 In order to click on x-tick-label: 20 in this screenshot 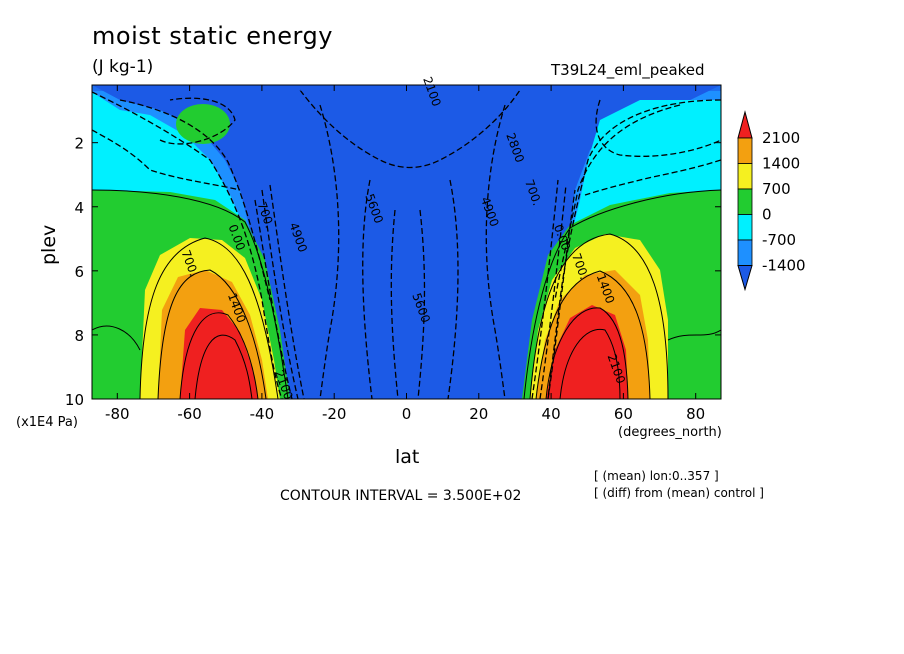, I will do `click(478, 414)`.